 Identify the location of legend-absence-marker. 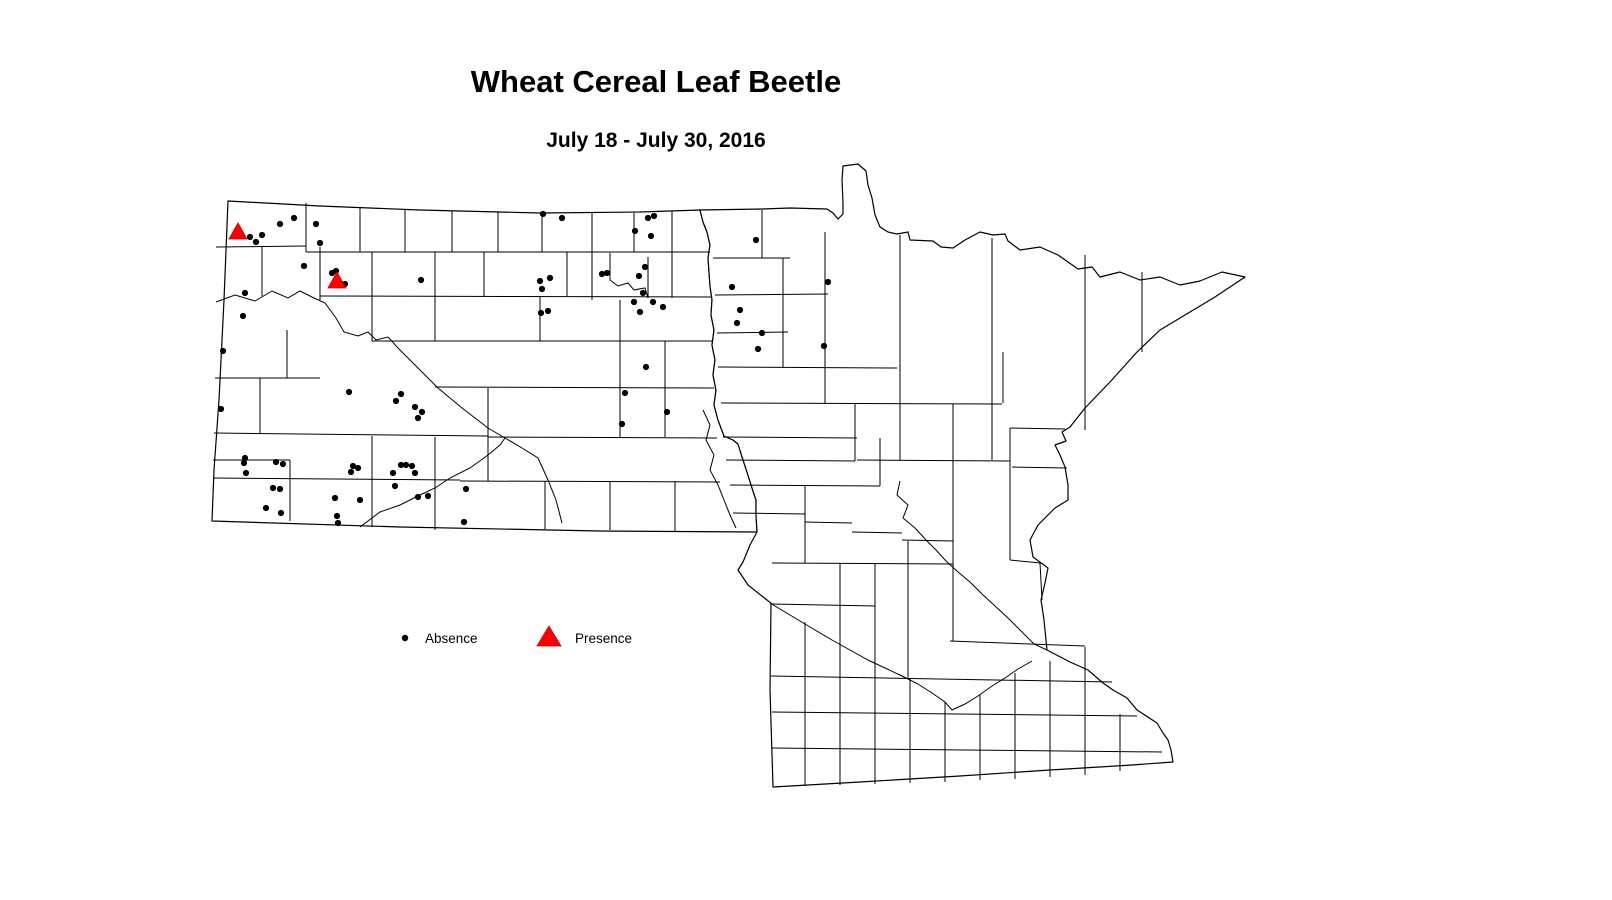
(405, 638).